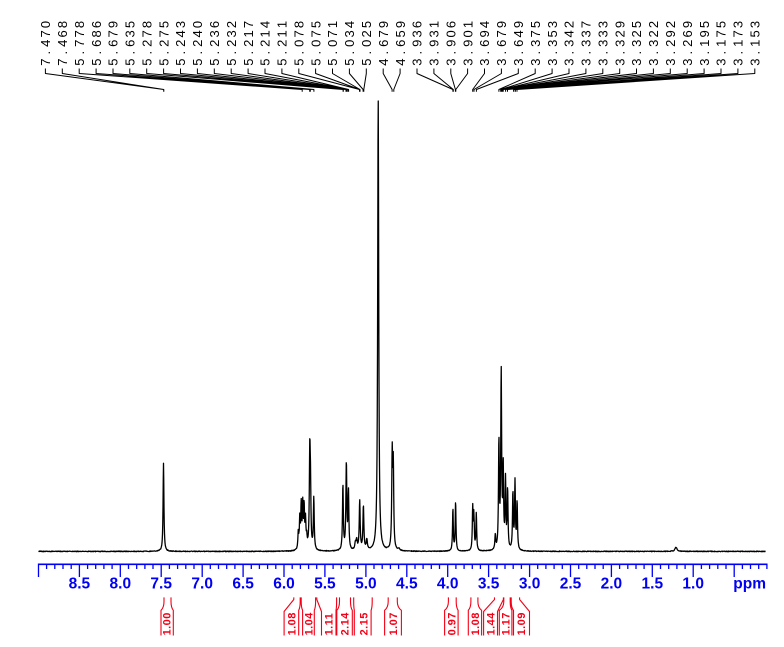  What do you see at coordinates (704, 43) in the screenshot?
I see `svg-text: 3.195` at bounding box center [704, 43].